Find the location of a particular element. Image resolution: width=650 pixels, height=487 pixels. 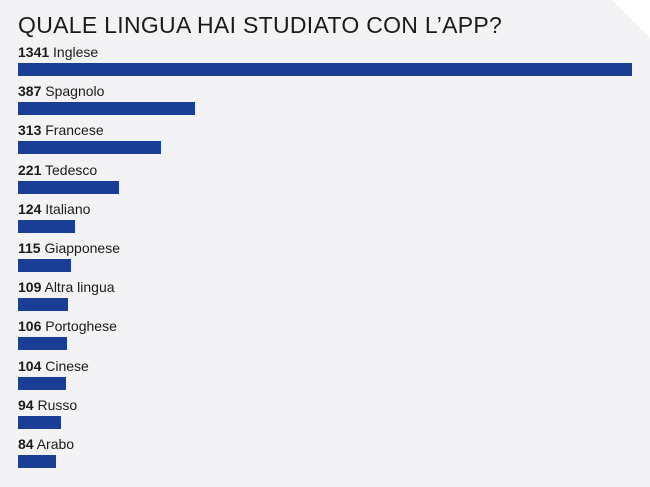

bar-label: 387 Spagnolo is located at coordinates (61, 91).